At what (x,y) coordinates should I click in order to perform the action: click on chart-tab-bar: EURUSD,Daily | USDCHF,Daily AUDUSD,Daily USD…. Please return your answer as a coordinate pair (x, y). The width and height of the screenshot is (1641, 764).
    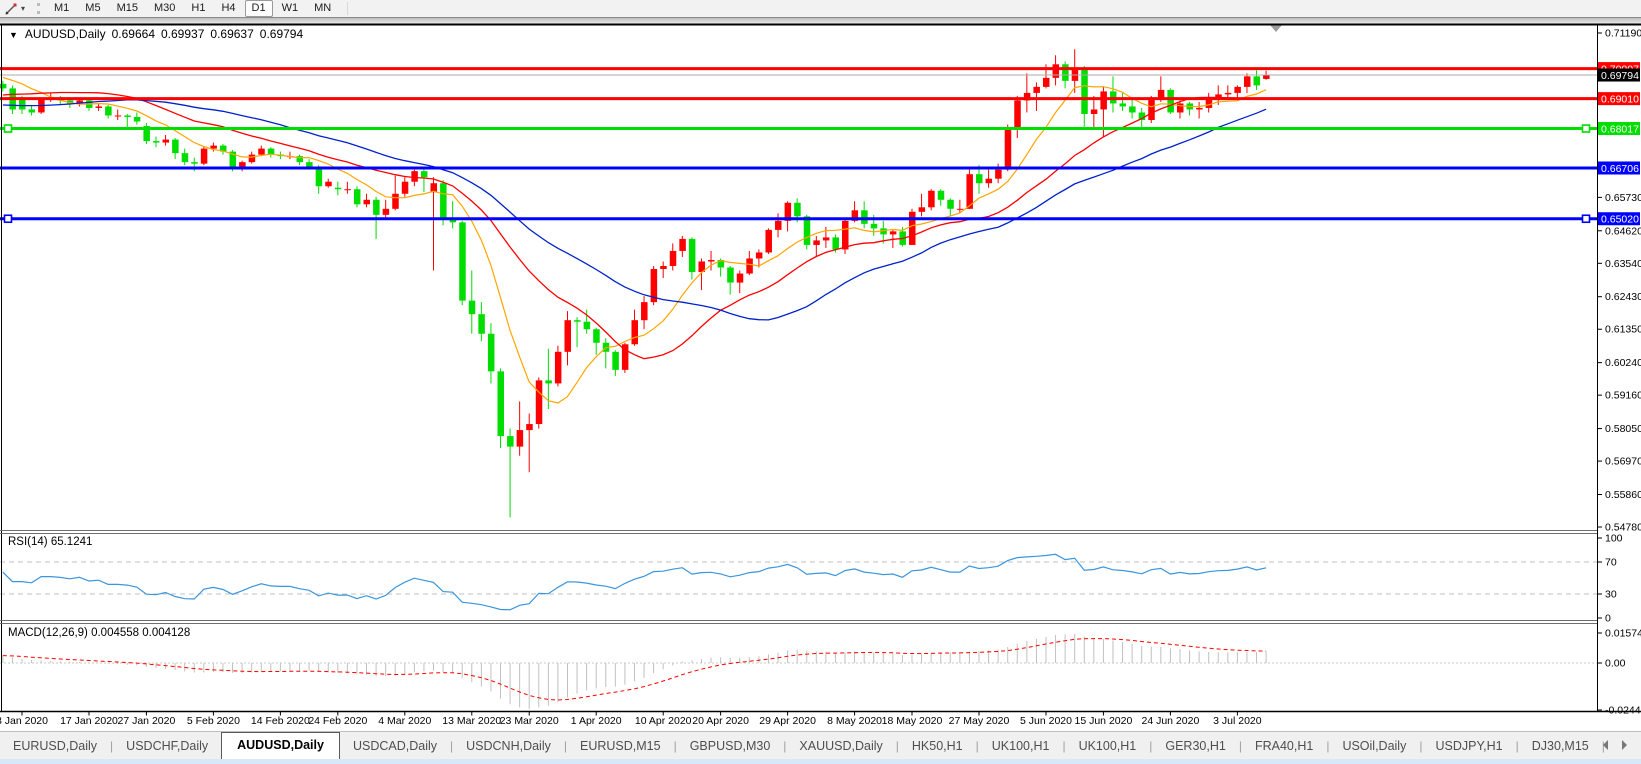
    Looking at the image, I should click on (820, 745).